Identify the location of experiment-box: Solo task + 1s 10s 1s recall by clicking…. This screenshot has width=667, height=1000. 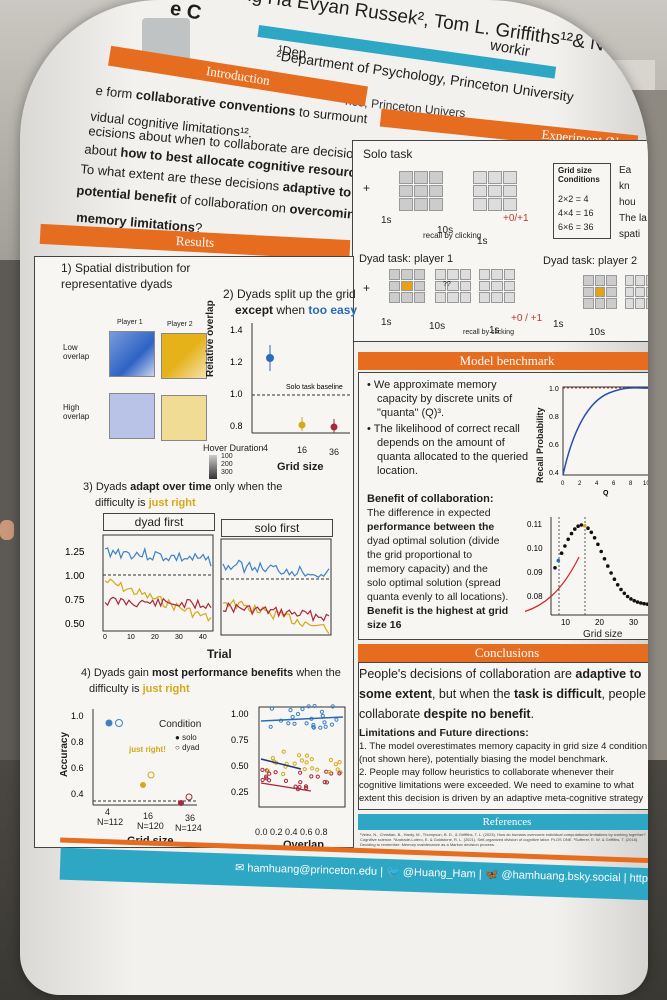
(500, 241).